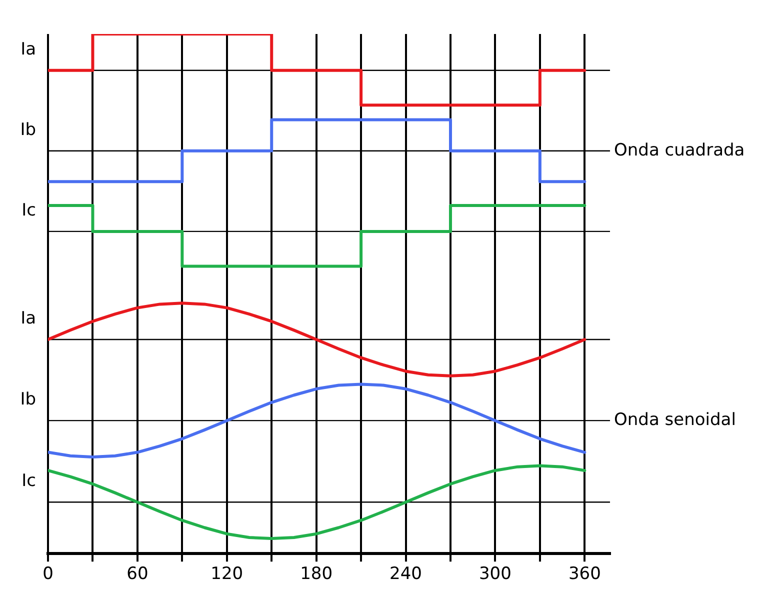 The height and width of the screenshot is (602, 774). I want to click on x-tick-label: 120, so click(227, 574).